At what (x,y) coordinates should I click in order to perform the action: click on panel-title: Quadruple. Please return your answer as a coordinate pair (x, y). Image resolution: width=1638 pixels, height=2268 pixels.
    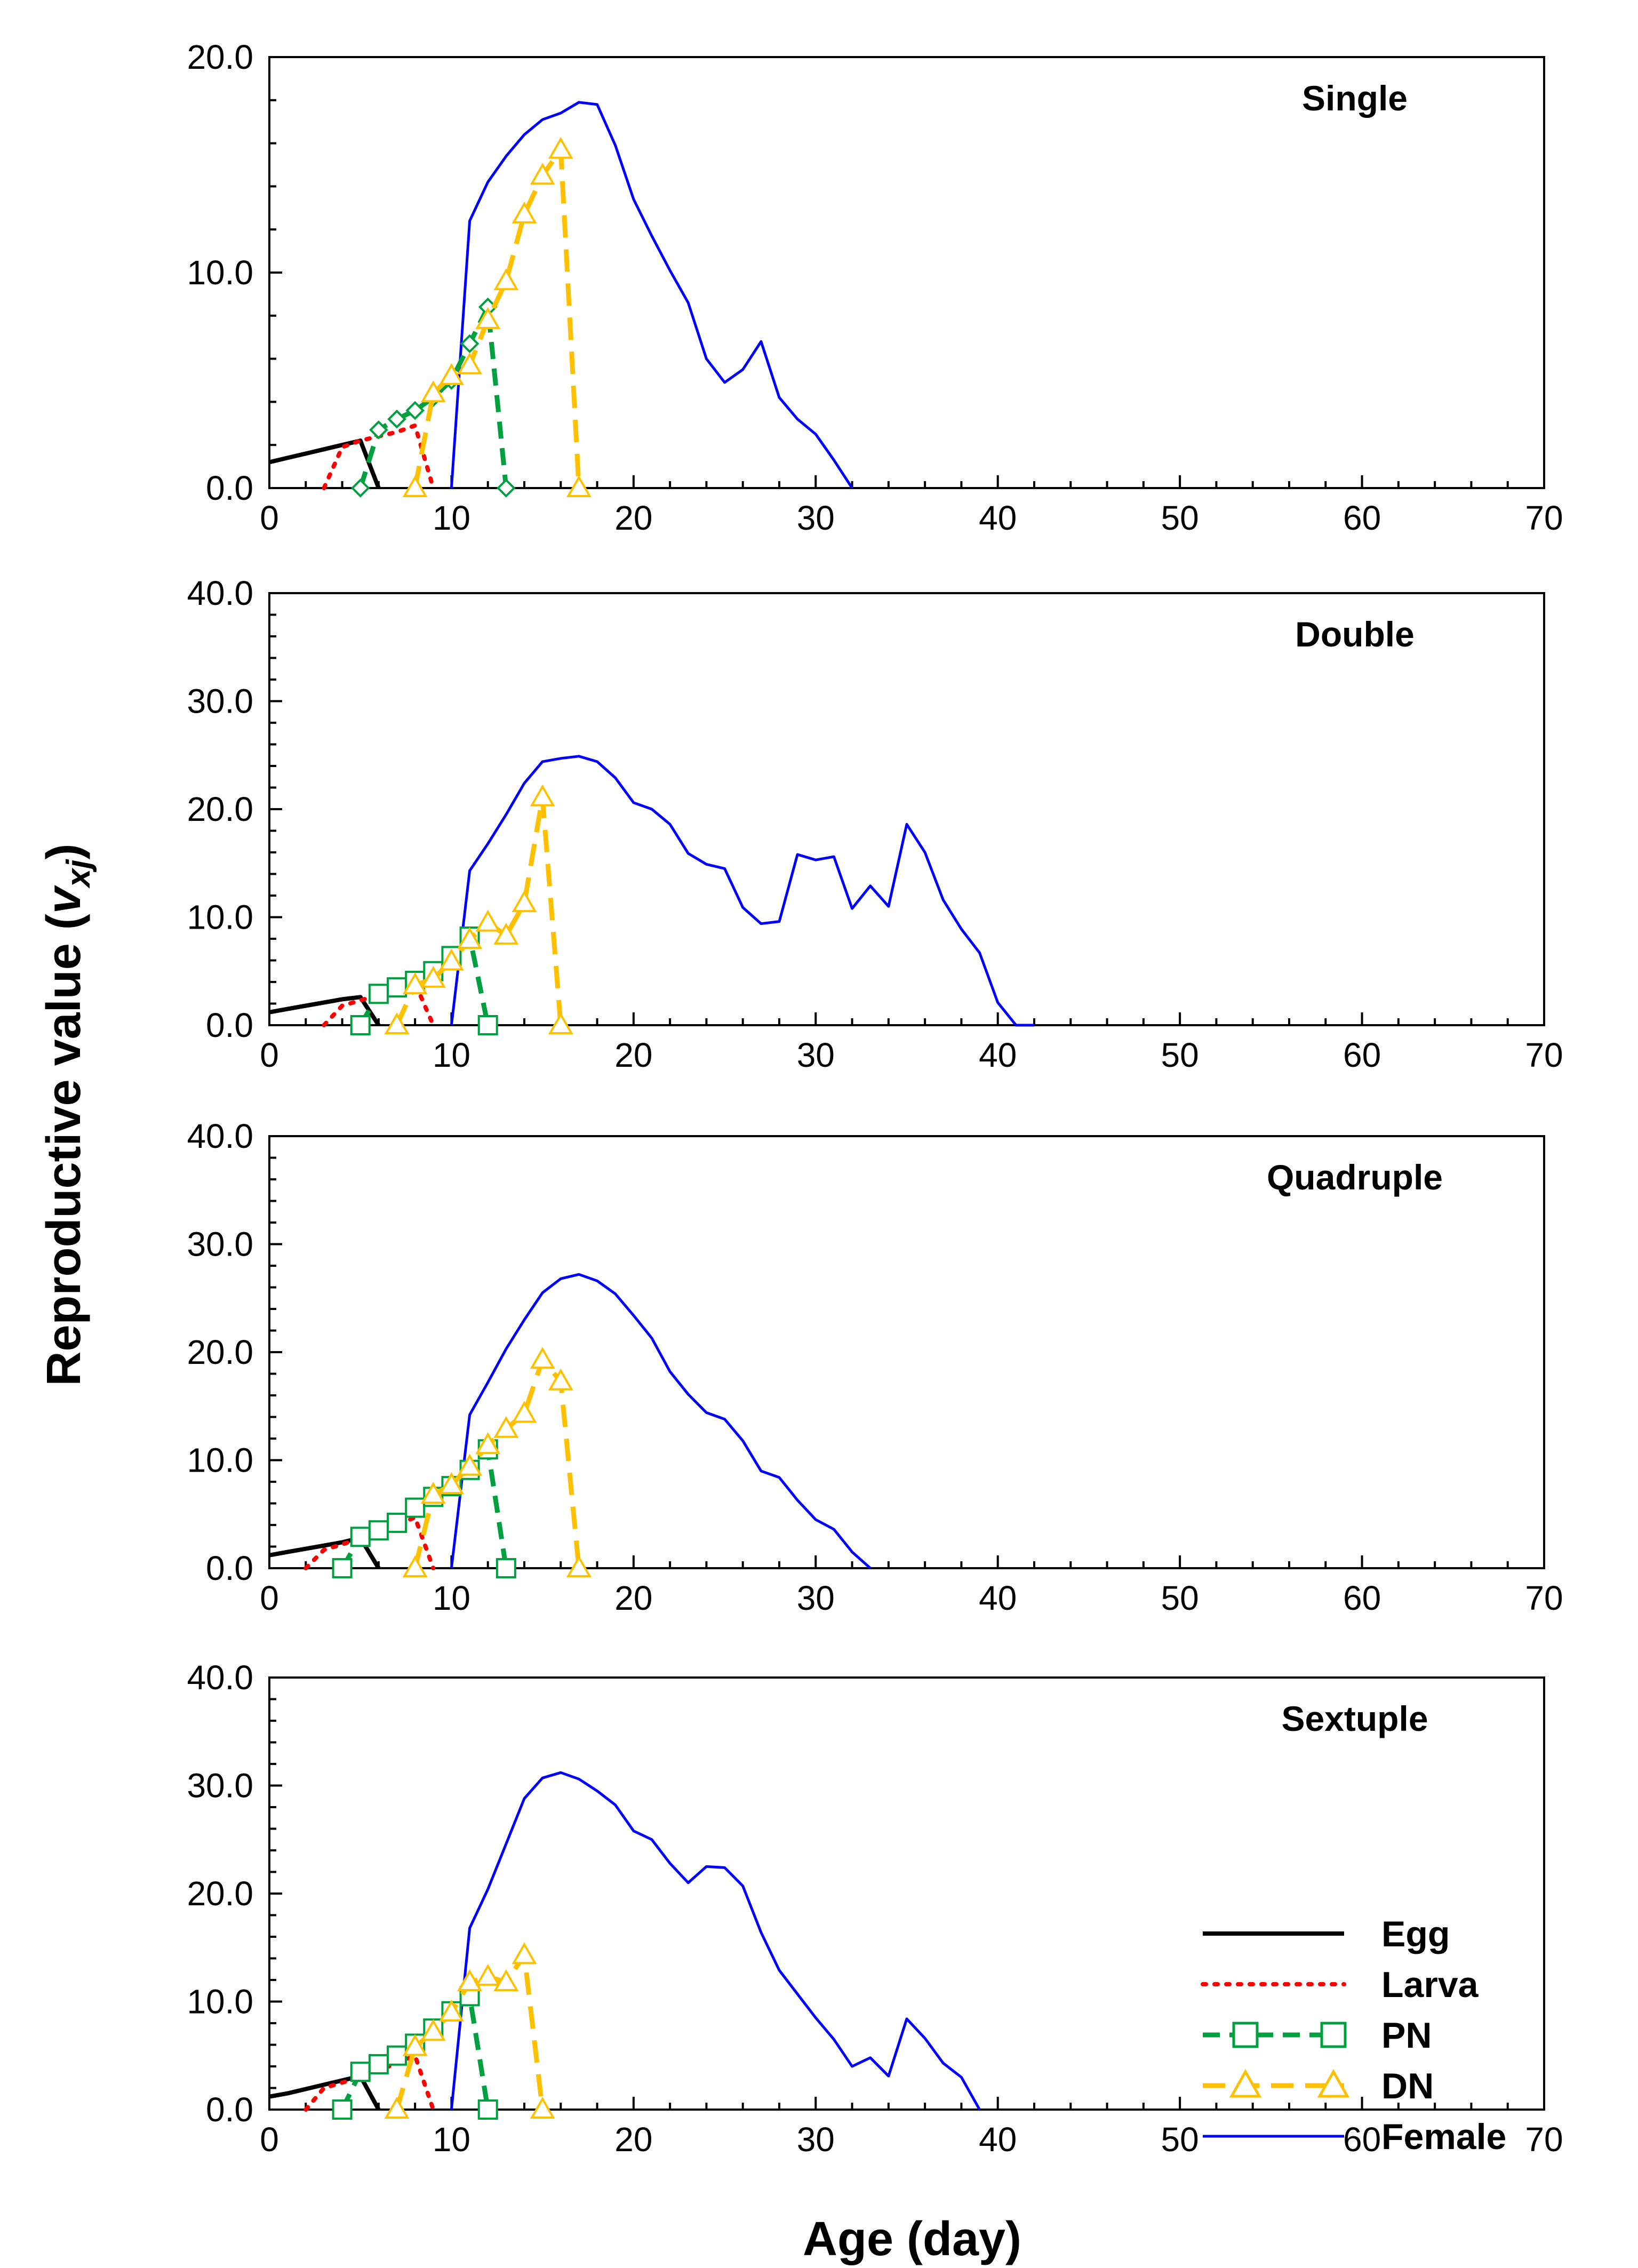
    Looking at the image, I should click on (1355, 1177).